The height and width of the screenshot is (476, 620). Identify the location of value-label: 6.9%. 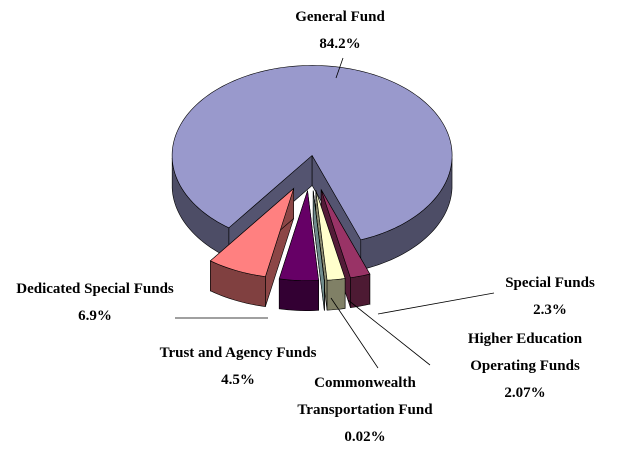
(95, 316).